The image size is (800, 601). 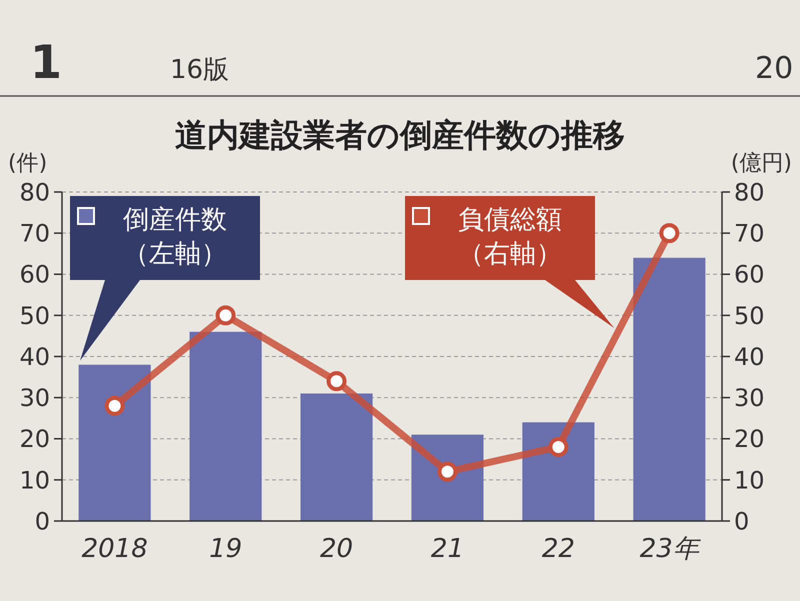 What do you see at coordinates (34, 234) in the screenshot?
I see `y-tick-label: 70` at bounding box center [34, 234].